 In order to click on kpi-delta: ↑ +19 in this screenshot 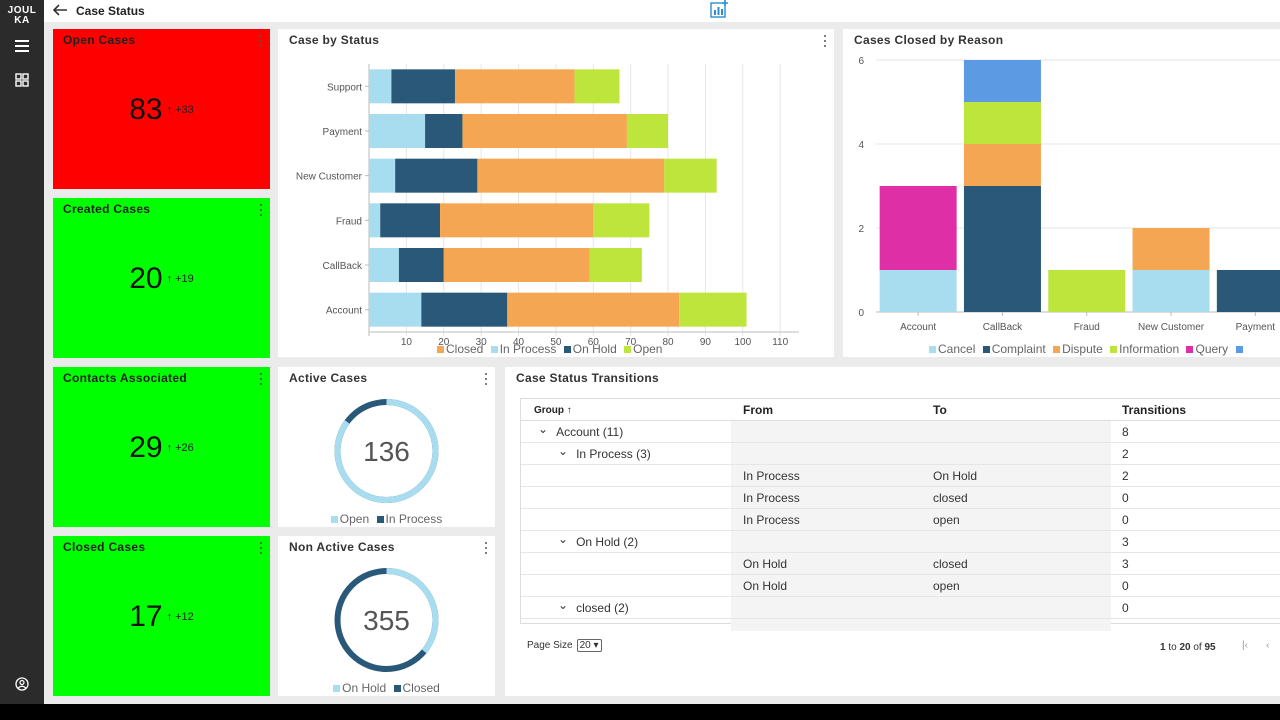, I will do `click(180, 279)`.